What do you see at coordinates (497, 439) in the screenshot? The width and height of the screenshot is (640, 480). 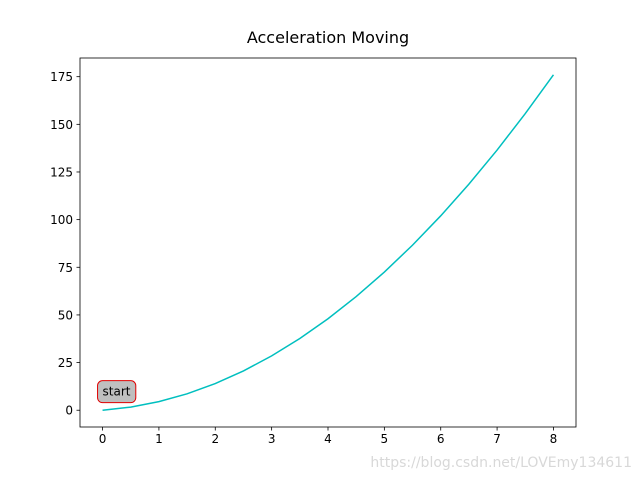 I see `x-tick-label: 7` at bounding box center [497, 439].